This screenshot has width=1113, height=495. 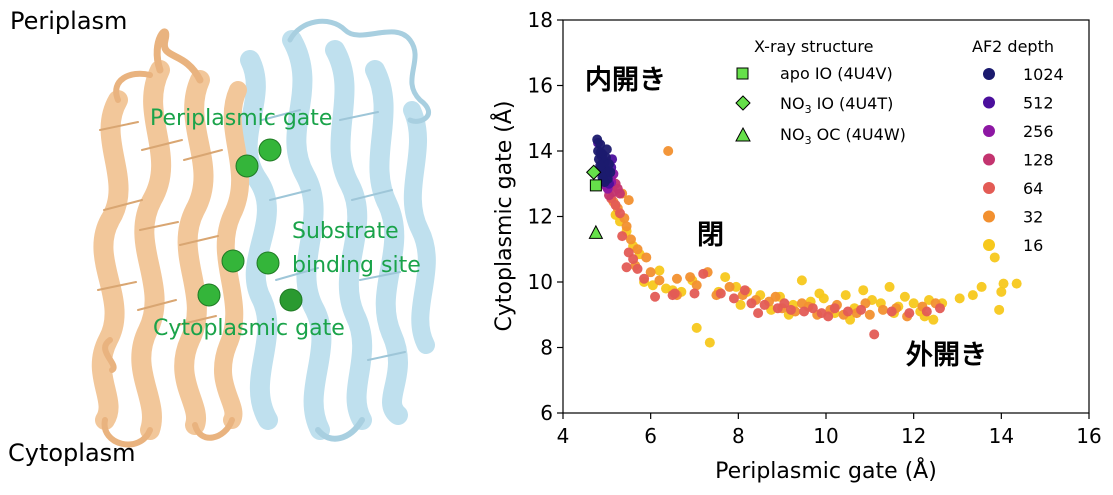 I want to click on y-tick-label: 16, so click(x=540, y=86).